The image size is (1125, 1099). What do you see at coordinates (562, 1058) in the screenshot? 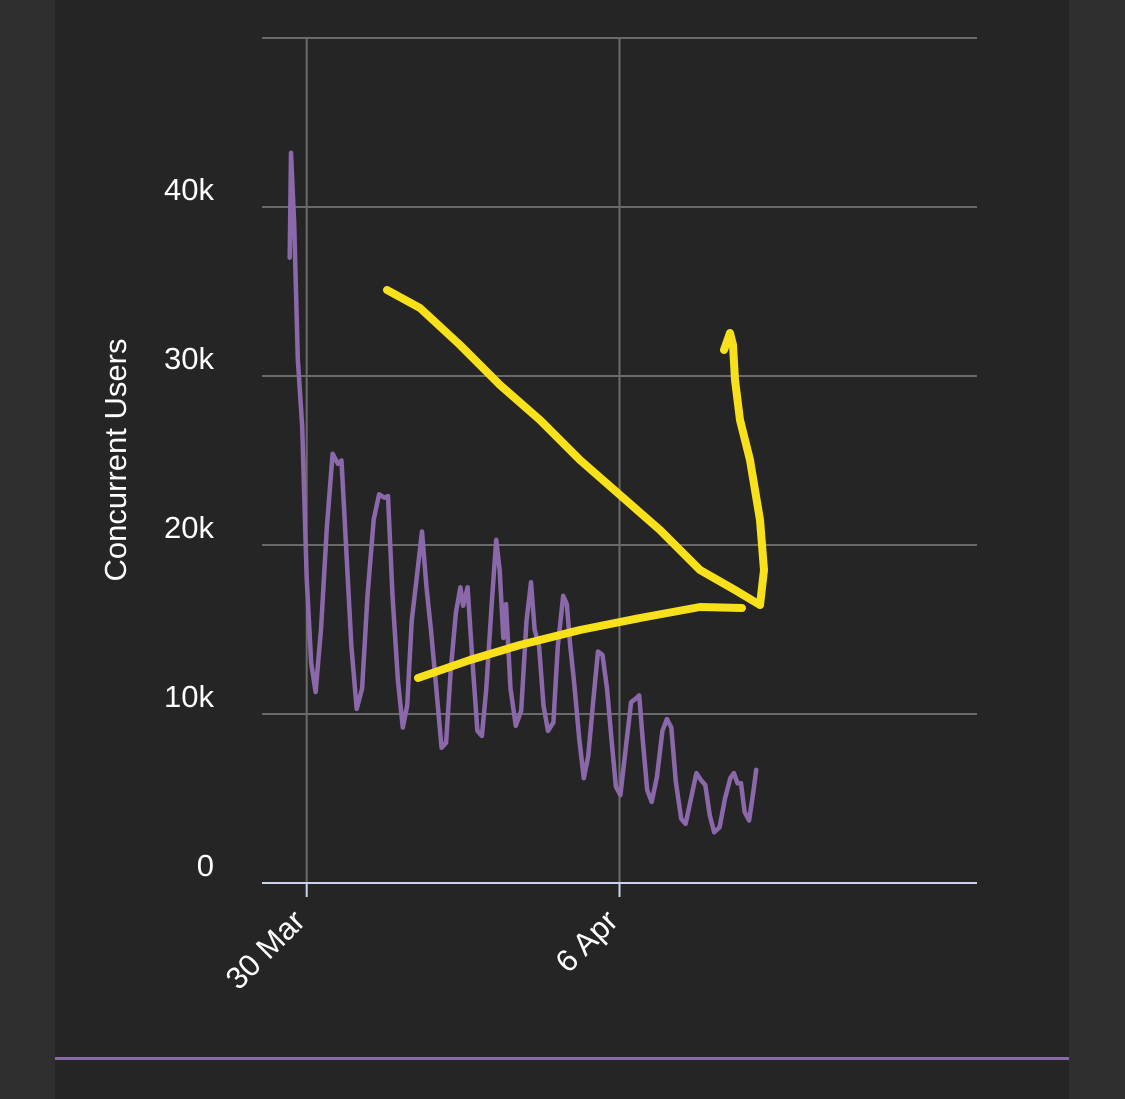
I see `panel-bottom-rule` at bounding box center [562, 1058].